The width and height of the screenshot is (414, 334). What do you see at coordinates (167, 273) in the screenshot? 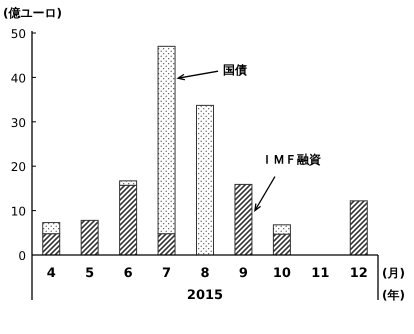
I see `x-tick-label: 7` at bounding box center [167, 273].